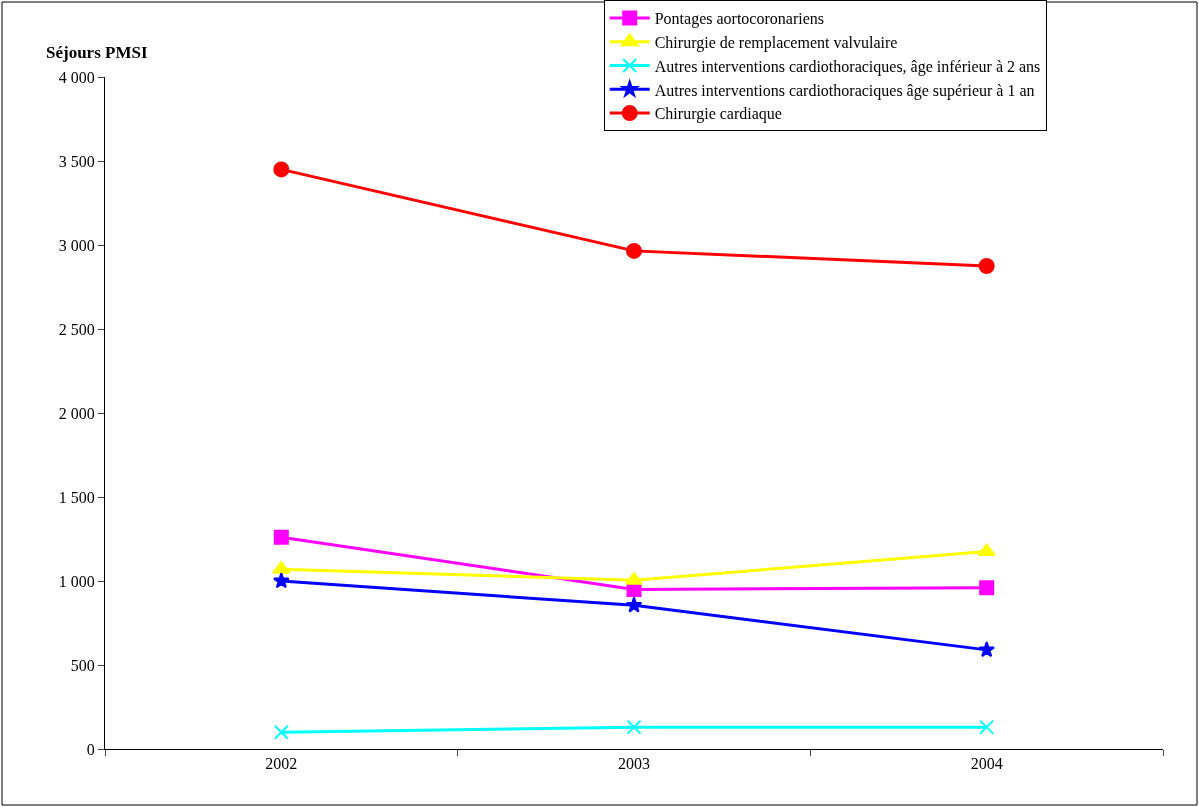 The width and height of the screenshot is (1199, 807). What do you see at coordinates (76, 413) in the screenshot?
I see `y-tick-label: 2 000` at bounding box center [76, 413].